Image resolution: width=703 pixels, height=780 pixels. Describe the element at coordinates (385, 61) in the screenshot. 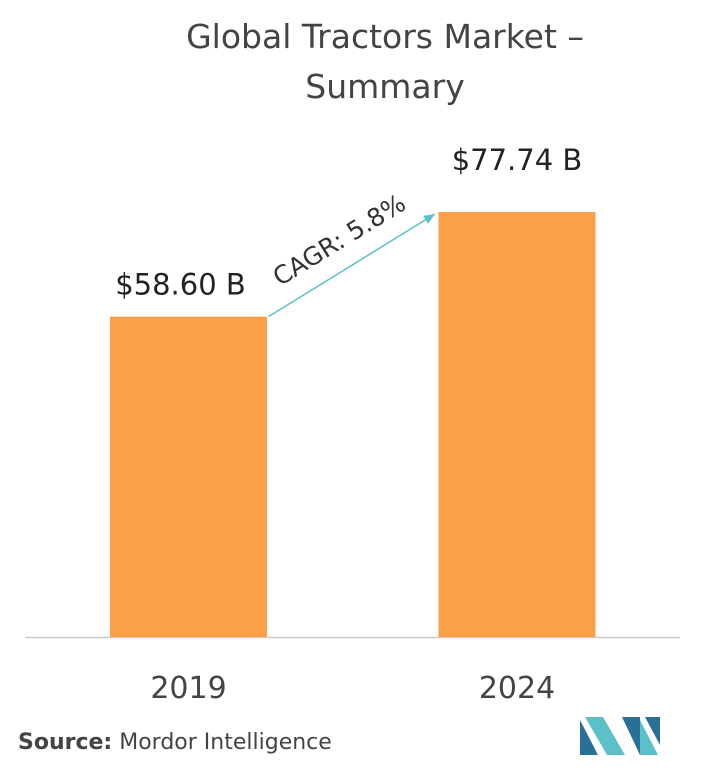

I see `chart-title: Global Tractors Market – Summary` at that location.